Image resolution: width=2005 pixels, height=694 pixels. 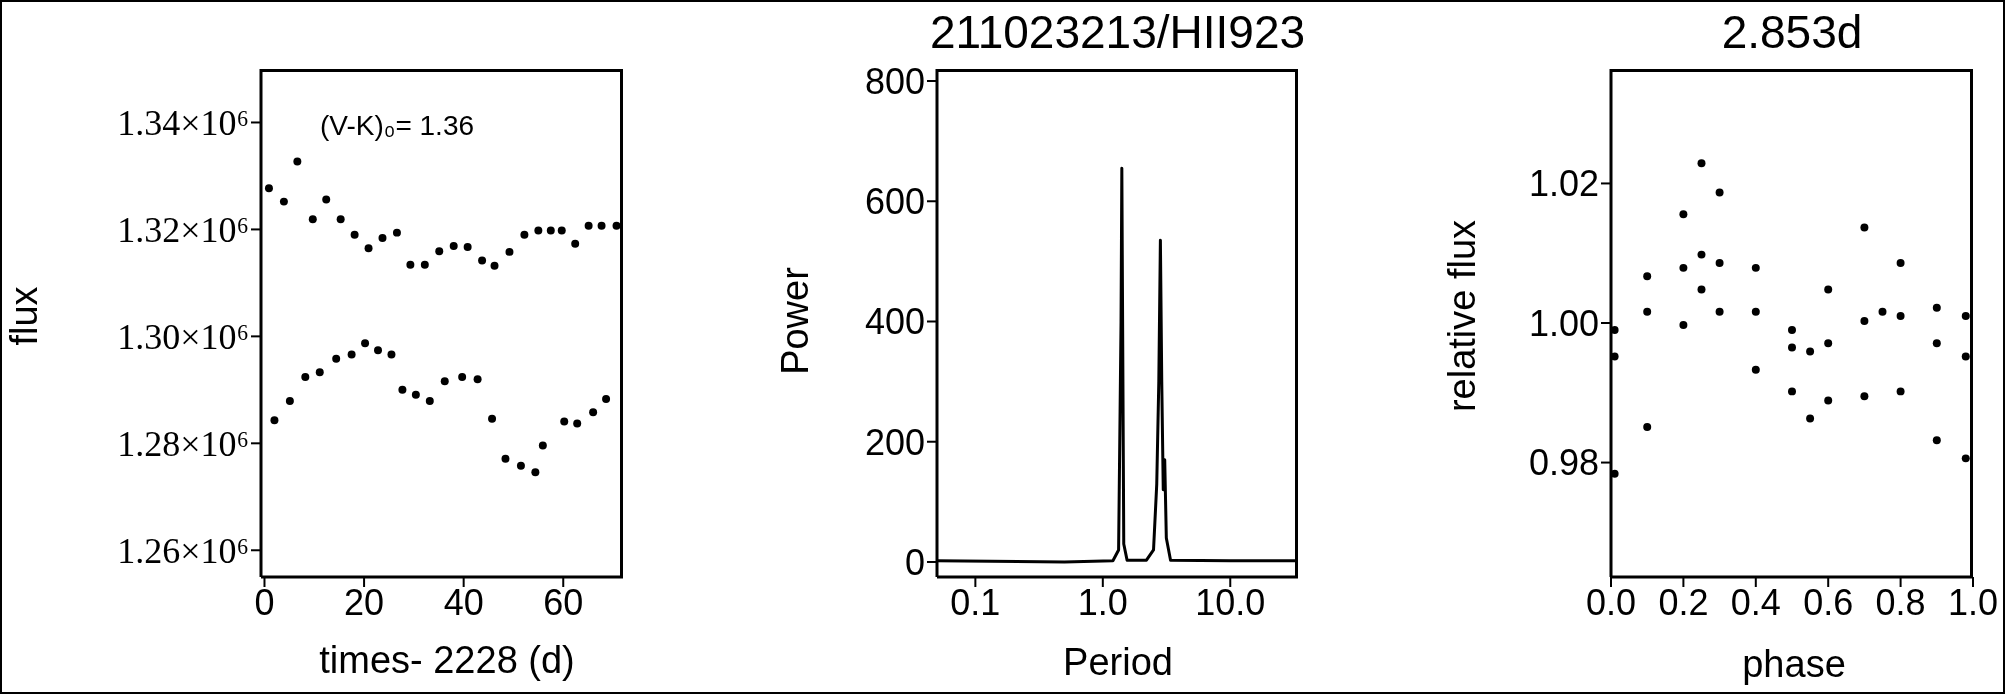 I want to click on y-tick-label: 400, so click(x=894, y=322).